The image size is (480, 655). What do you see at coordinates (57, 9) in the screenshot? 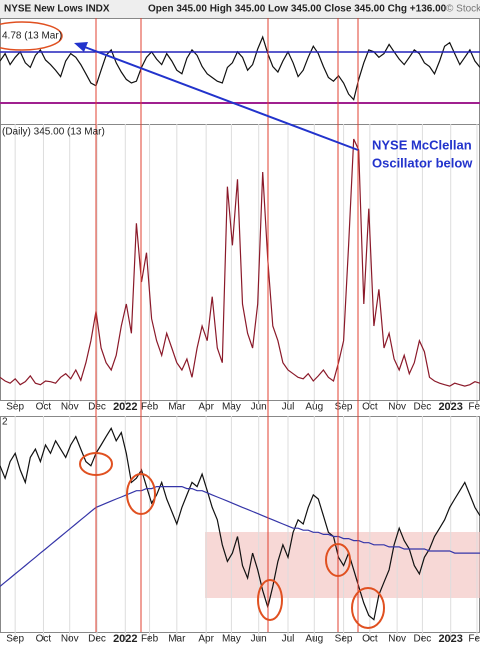
I see `chart-title: NYSE New Lows INDX` at bounding box center [57, 9].